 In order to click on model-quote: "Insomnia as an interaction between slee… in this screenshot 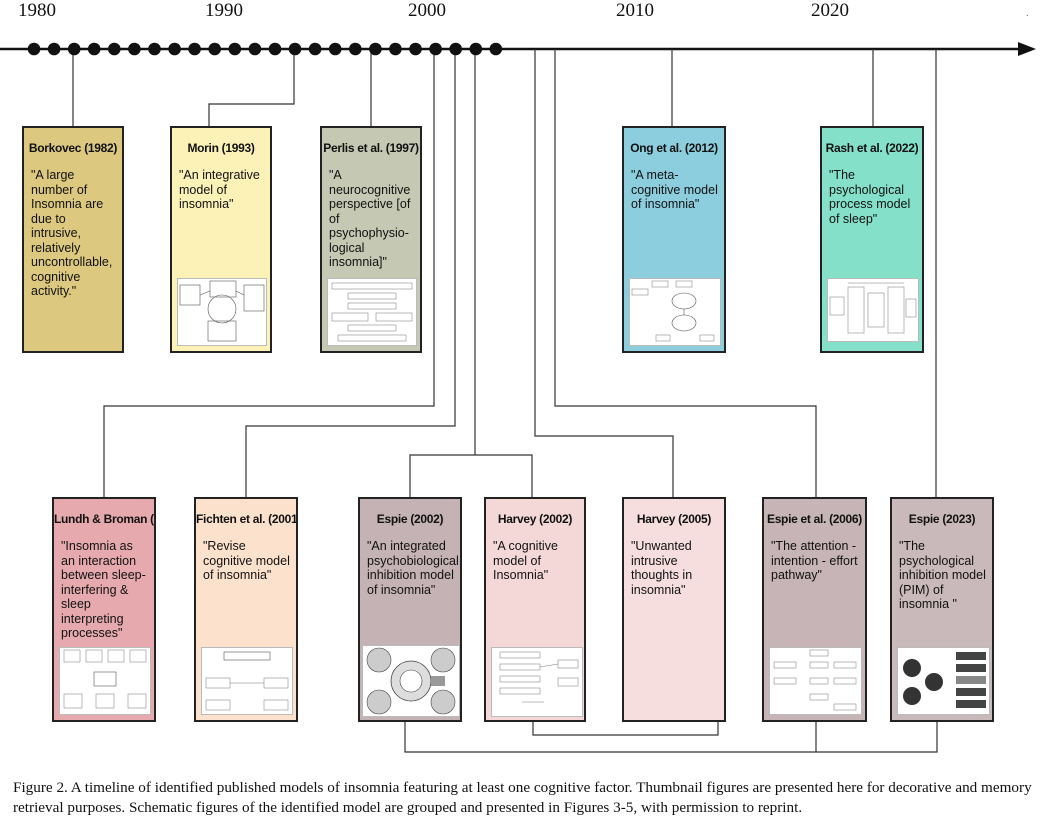, I will do `click(103, 589)`.